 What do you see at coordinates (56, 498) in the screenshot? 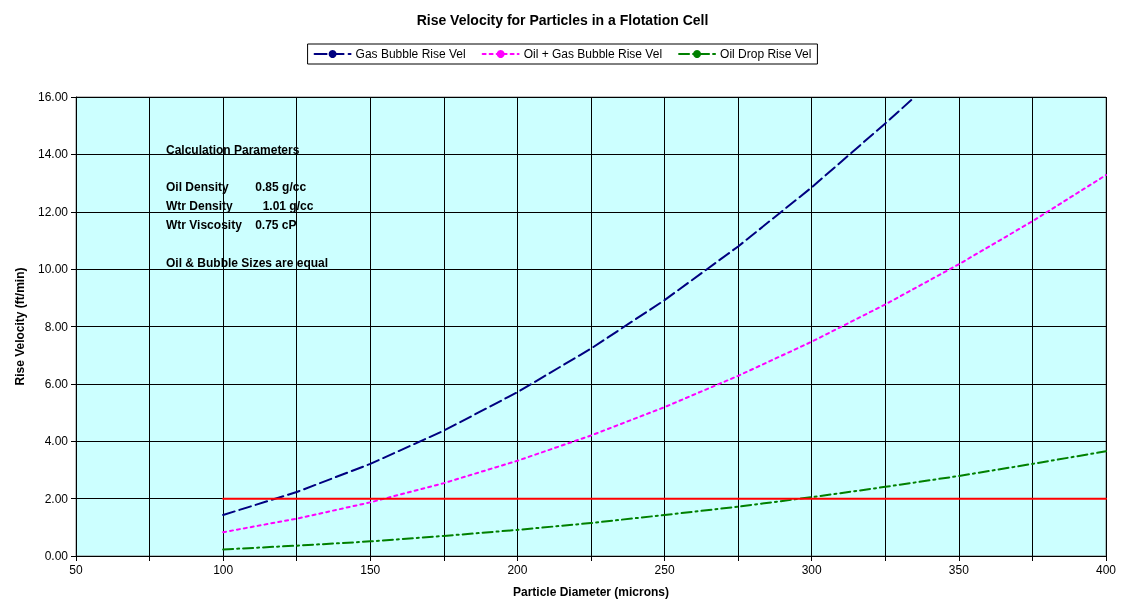
I see `y-tick-label: 2.00` at bounding box center [56, 498].